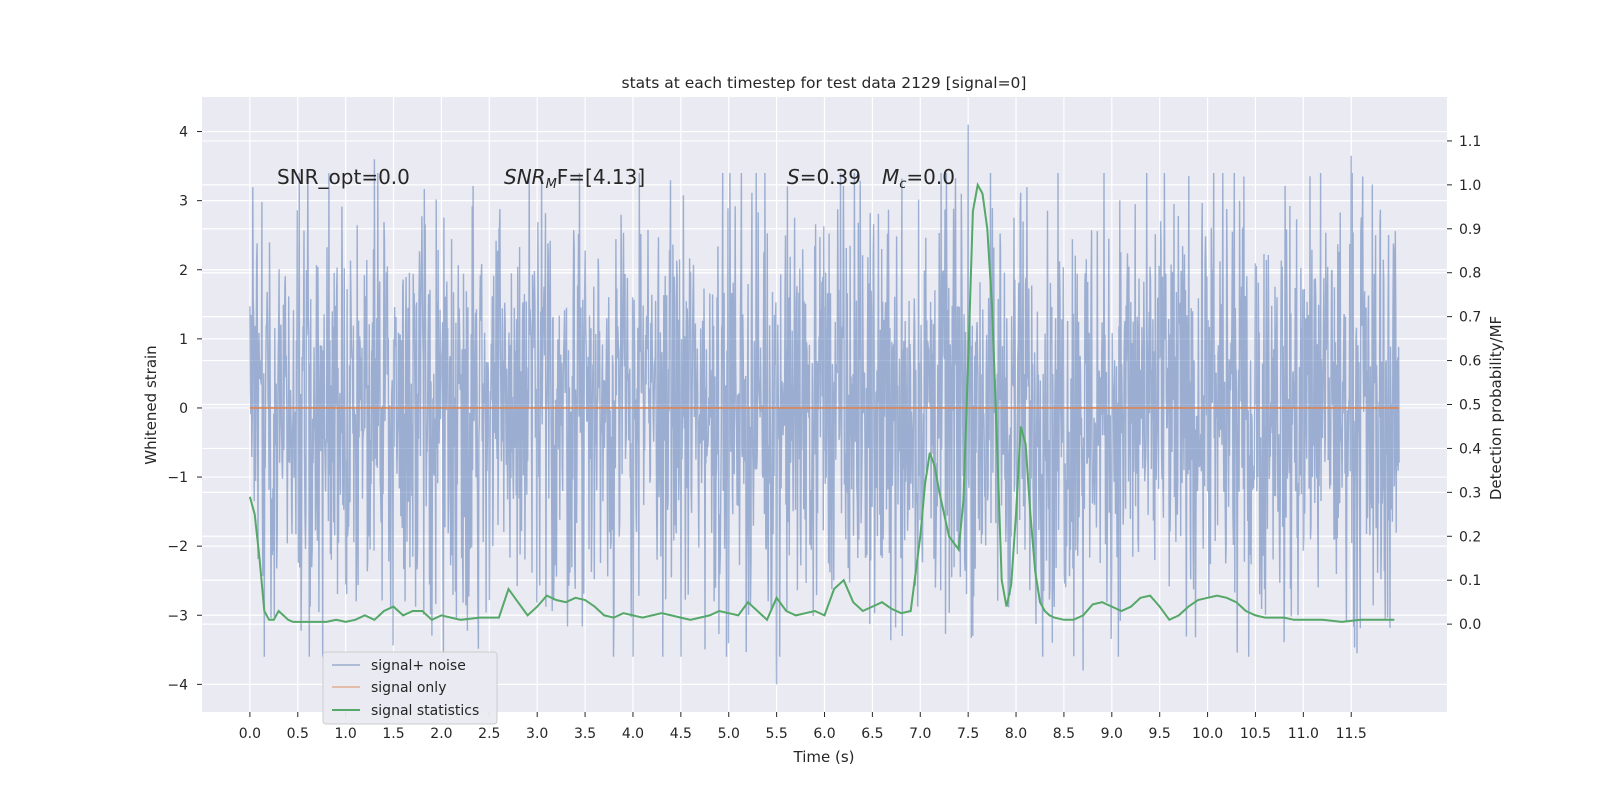  Describe the element at coordinates (1351, 734) in the screenshot. I see `x-tick-label: 11.5` at that location.